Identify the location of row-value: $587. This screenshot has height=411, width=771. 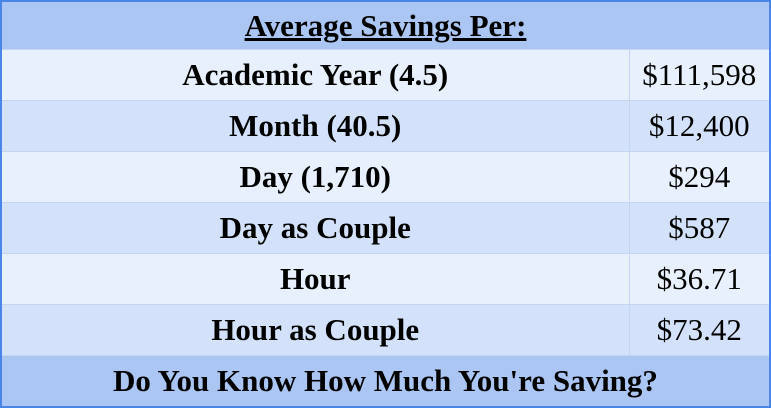
(699, 228).